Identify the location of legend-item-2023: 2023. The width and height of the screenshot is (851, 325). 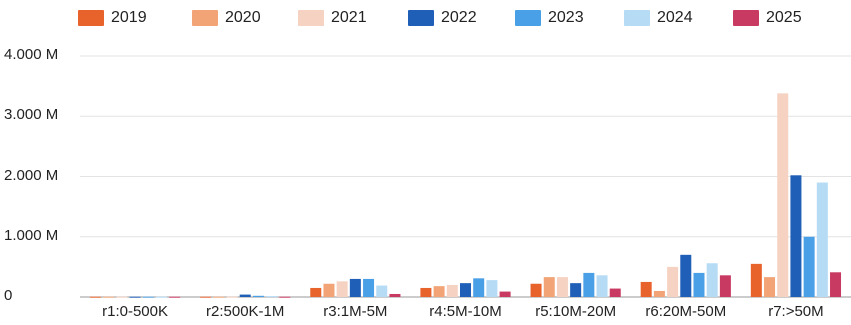
(549, 18).